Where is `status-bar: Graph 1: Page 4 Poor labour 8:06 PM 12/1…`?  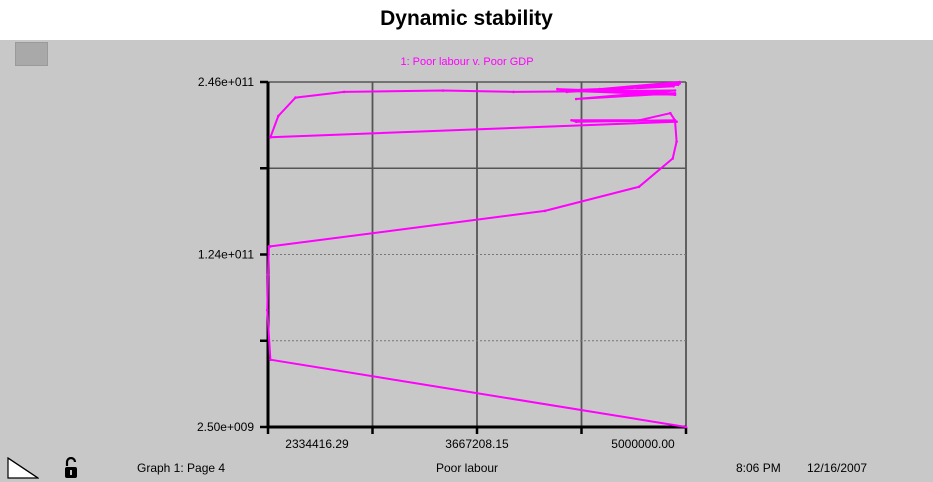
status-bar: Graph 1: Page 4 Poor labour 8:06 PM 12/1… is located at coordinates (466, 466).